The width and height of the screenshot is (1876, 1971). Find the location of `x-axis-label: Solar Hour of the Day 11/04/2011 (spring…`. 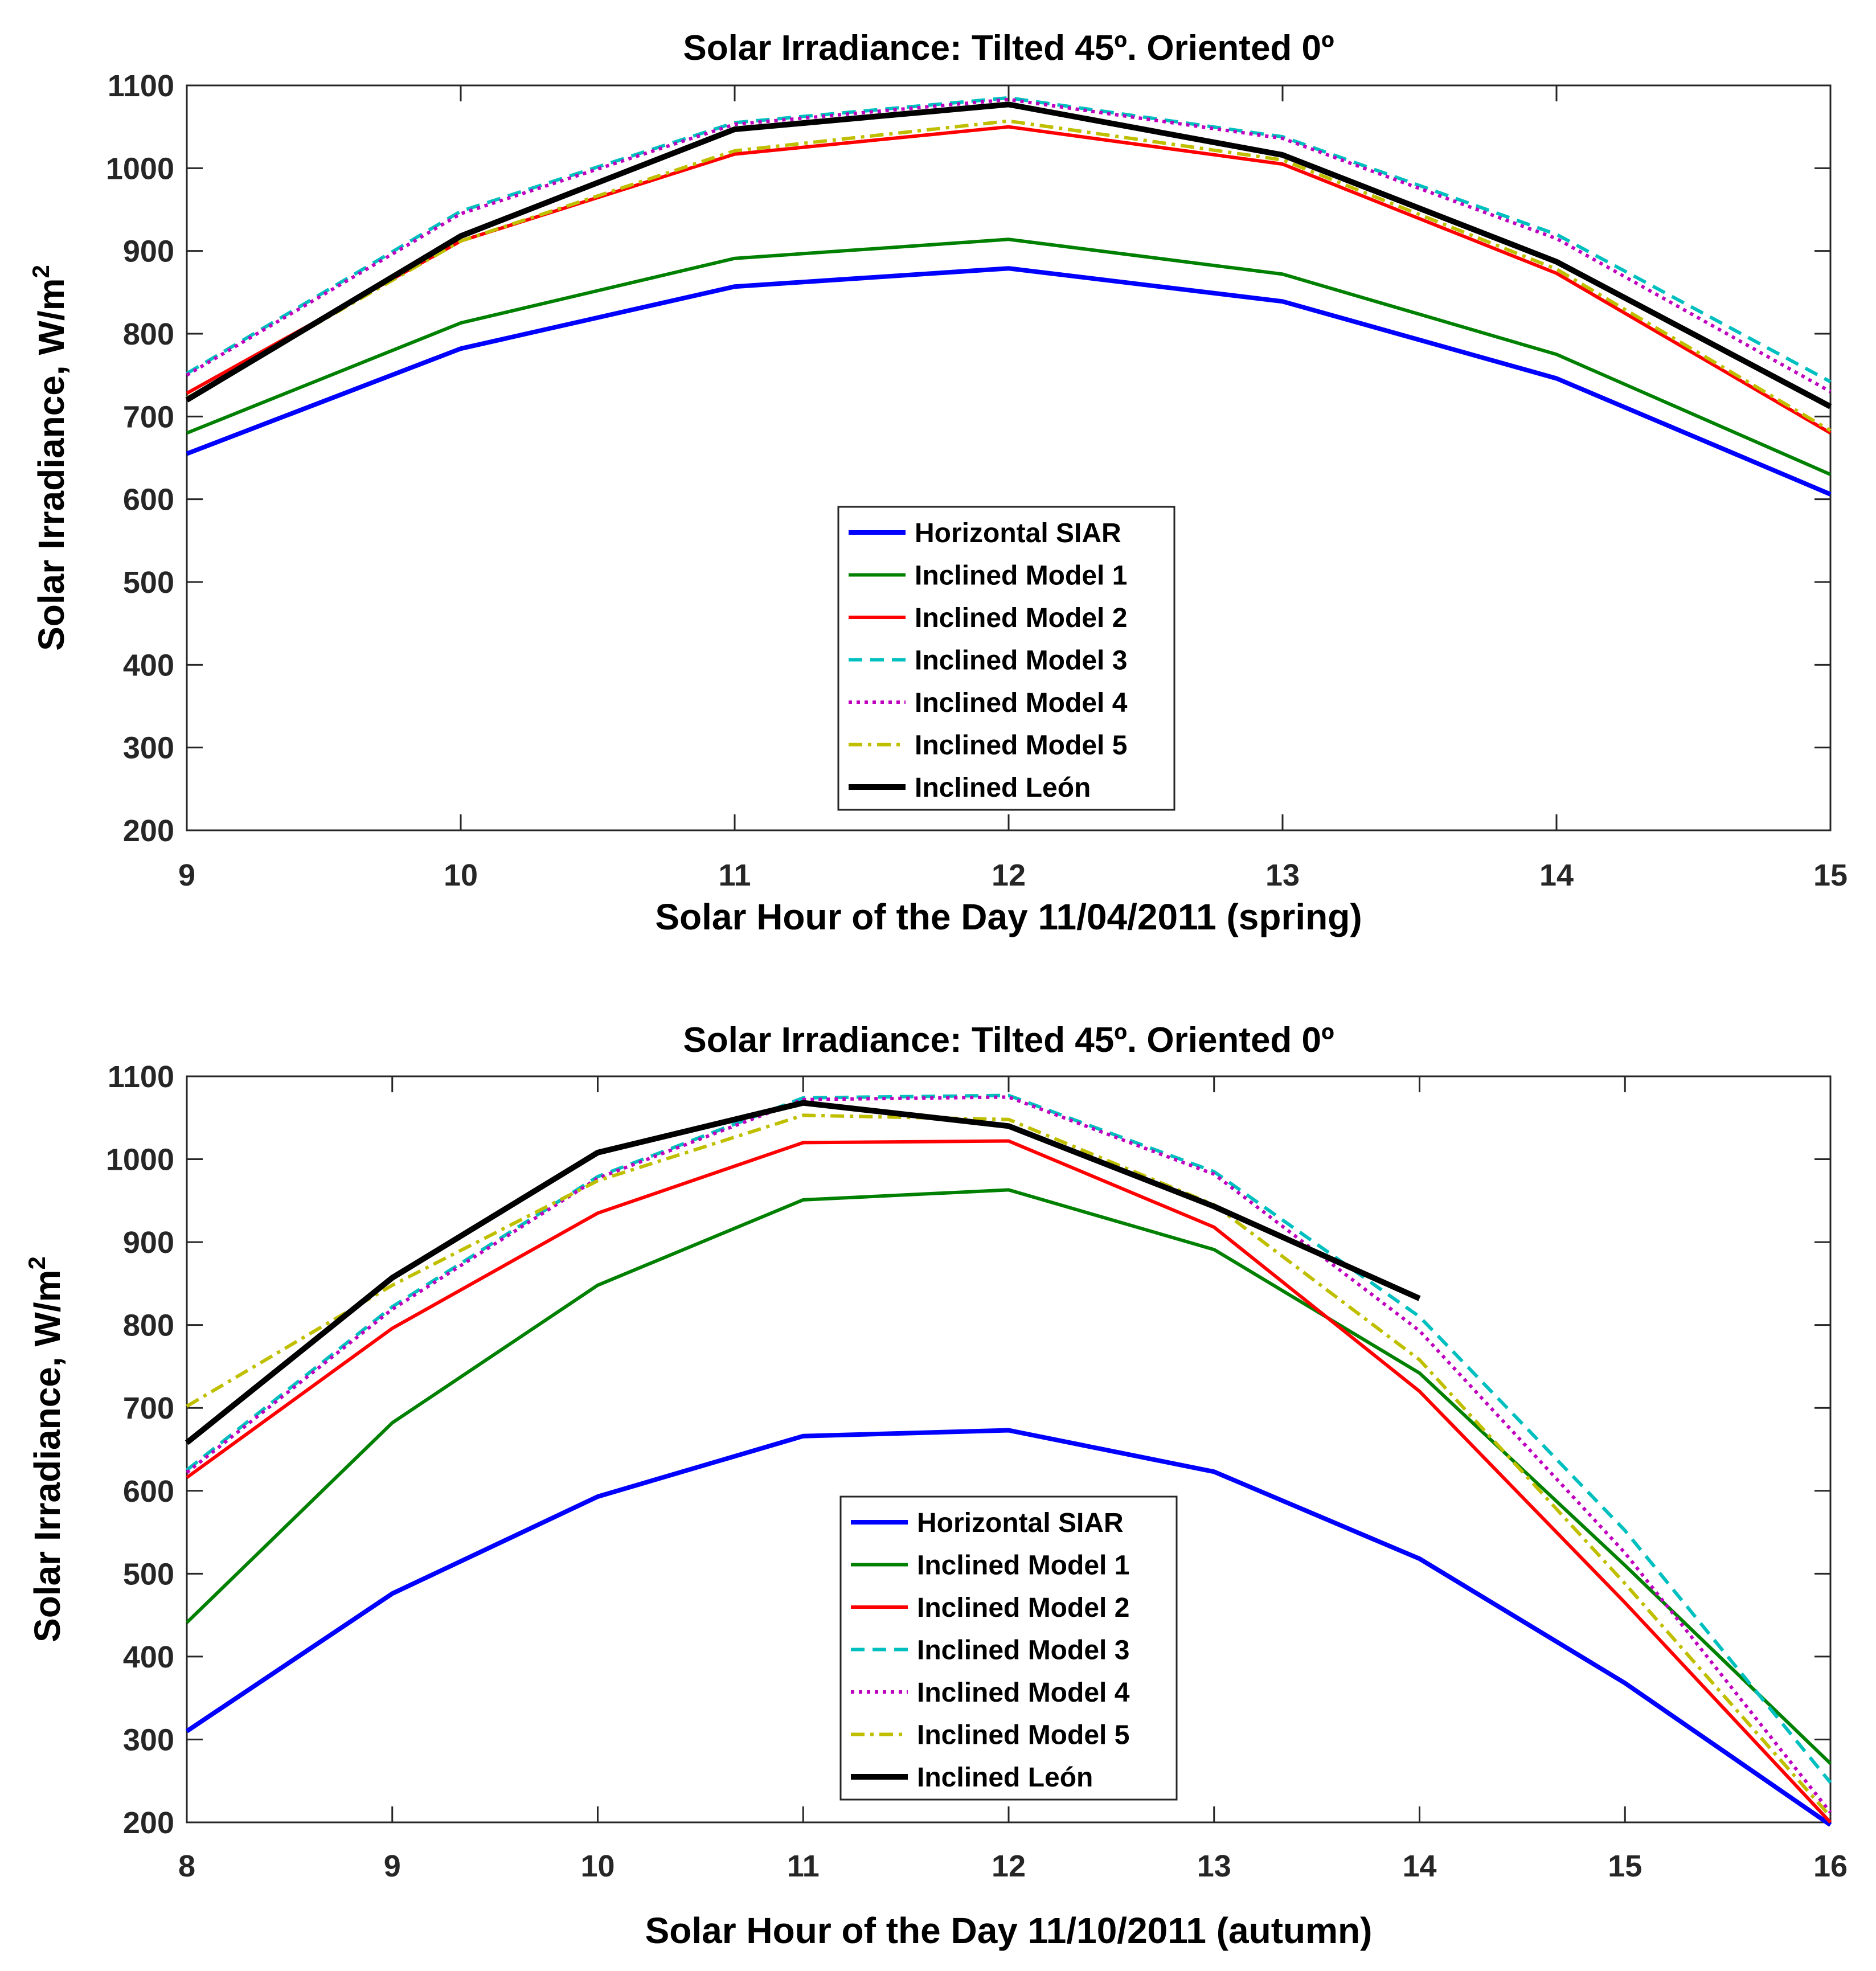

x-axis-label: Solar Hour of the Day 11/04/2011 (spring… is located at coordinates (1008, 916).